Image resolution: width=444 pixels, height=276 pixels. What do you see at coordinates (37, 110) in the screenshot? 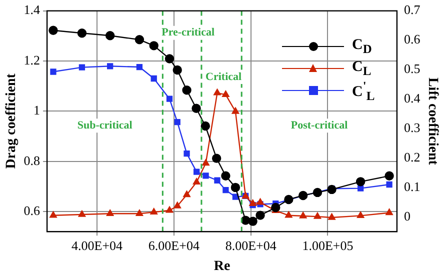
I see `y-tick-label: 1` at bounding box center [37, 110].